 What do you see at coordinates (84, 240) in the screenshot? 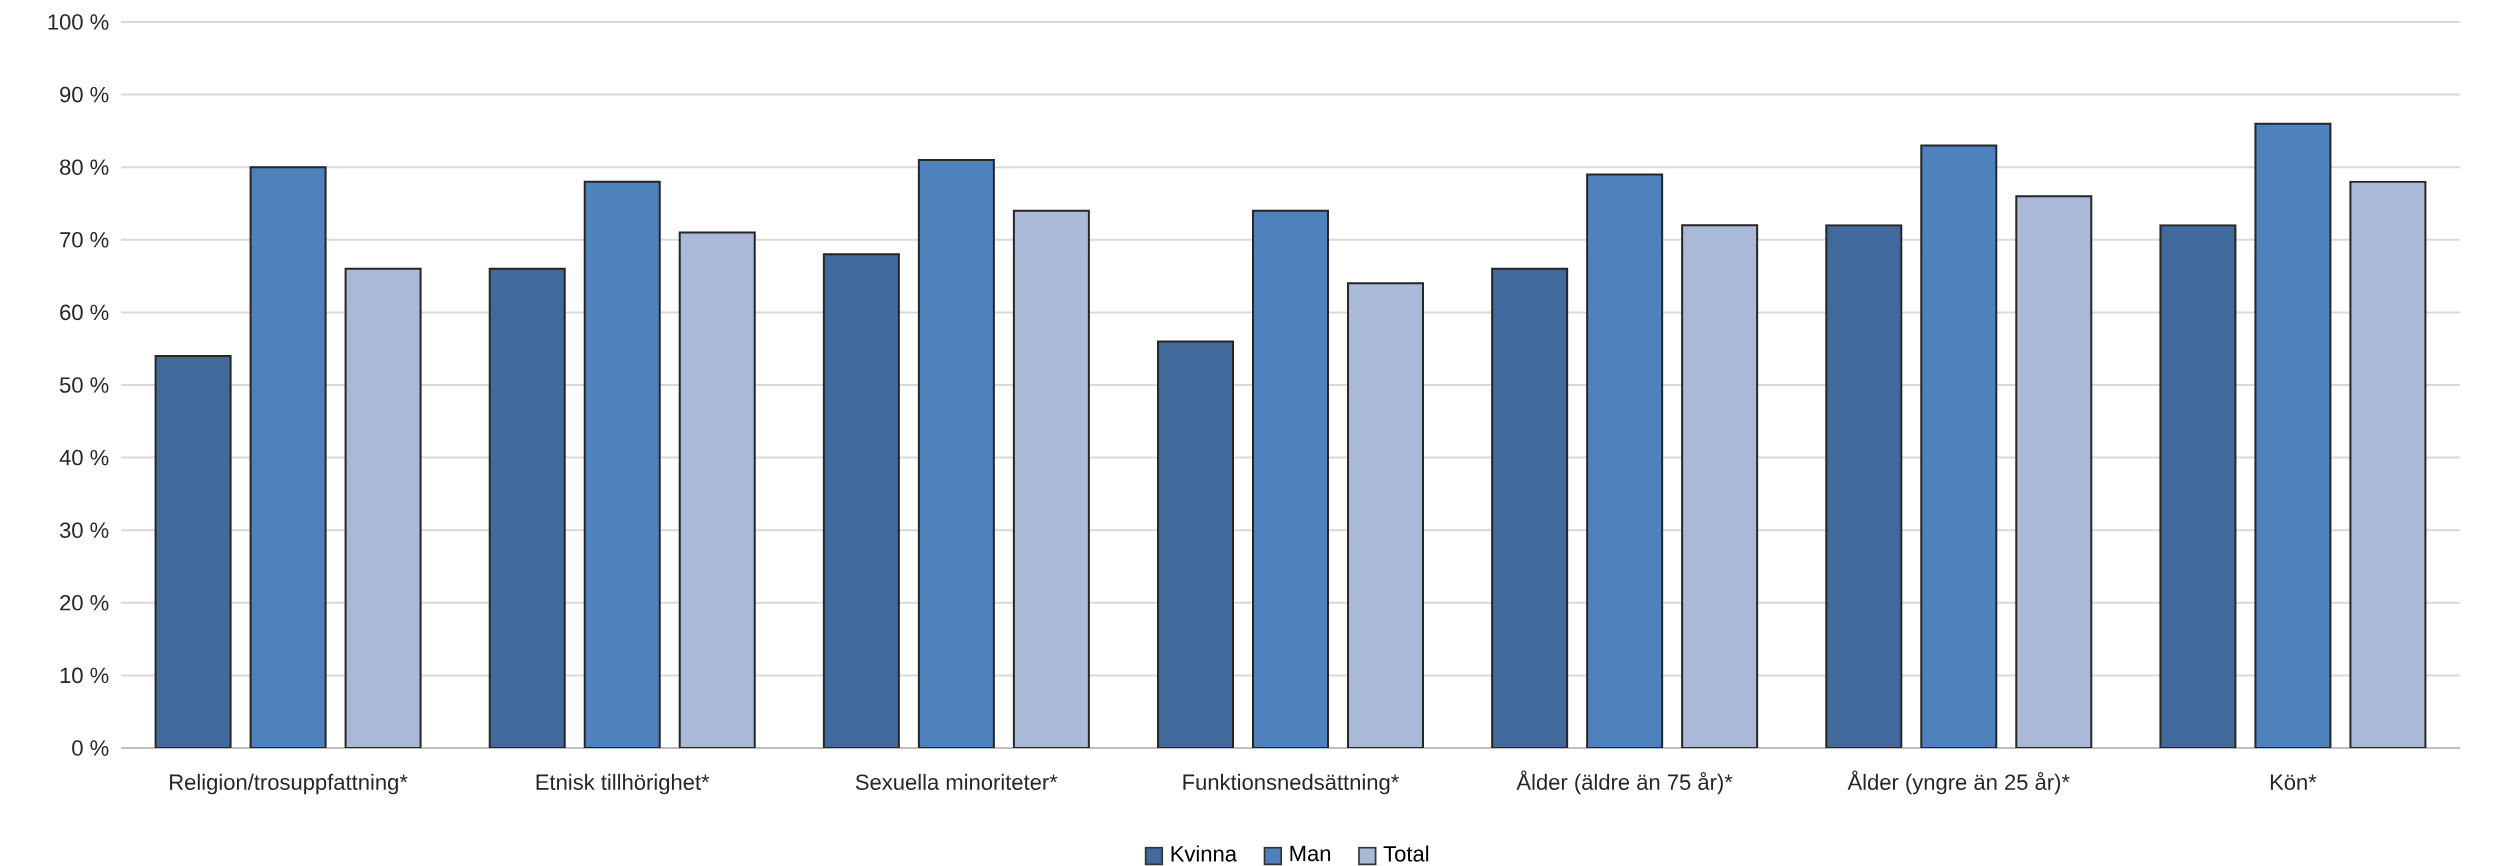
I see `y-tick-label: 70 %` at bounding box center [84, 240].